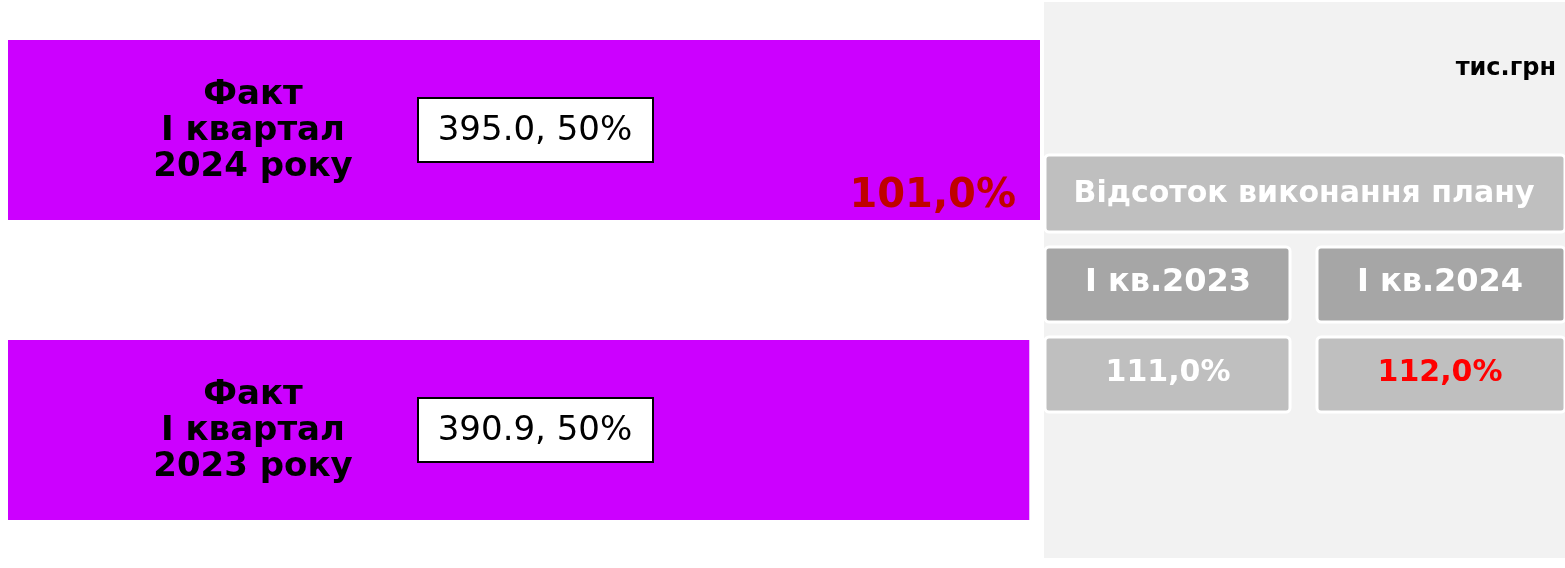 Image resolution: width=1565 pixels, height=568 pixels. What do you see at coordinates (932, 193) in the screenshot?
I see `annotation: 101,0%` at bounding box center [932, 193].